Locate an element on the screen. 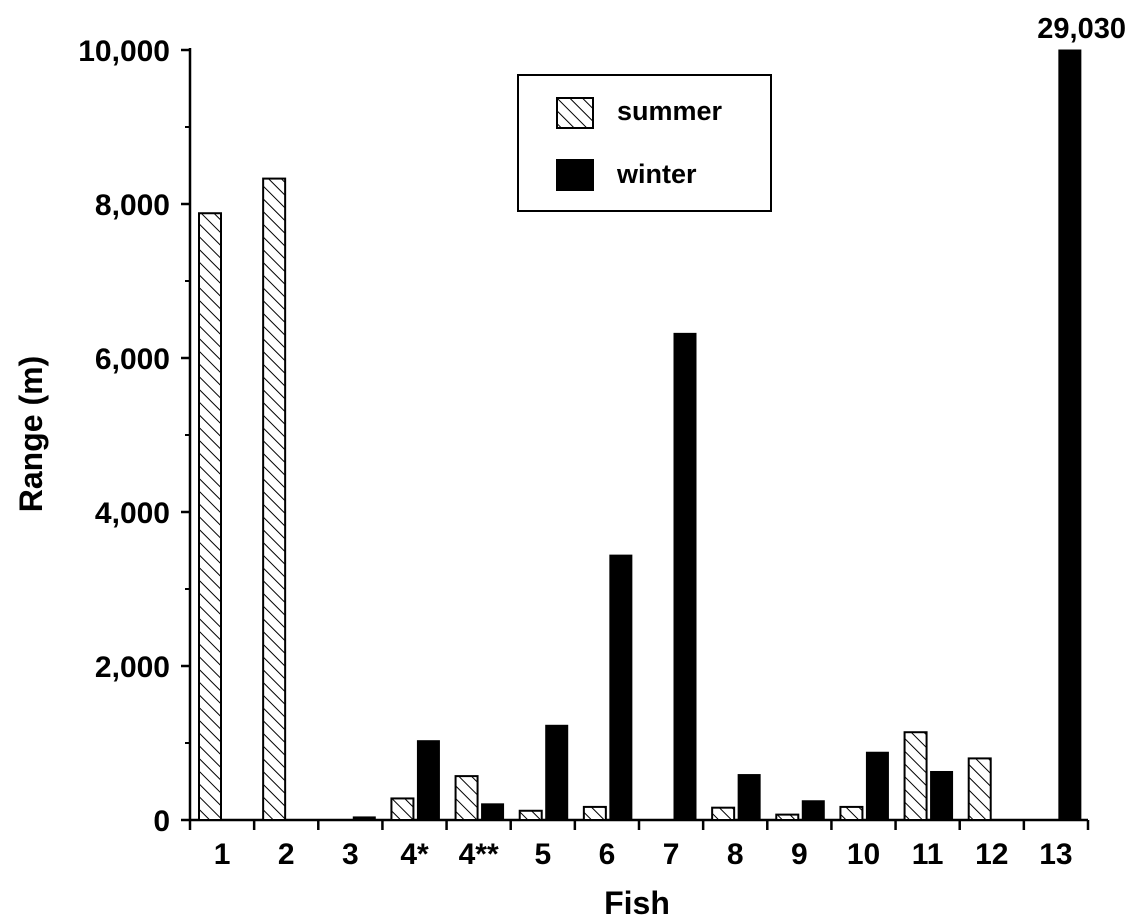 The height and width of the screenshot is (923, 1132). y-tick-label: 8,000 is located at coordinates (132, 205).